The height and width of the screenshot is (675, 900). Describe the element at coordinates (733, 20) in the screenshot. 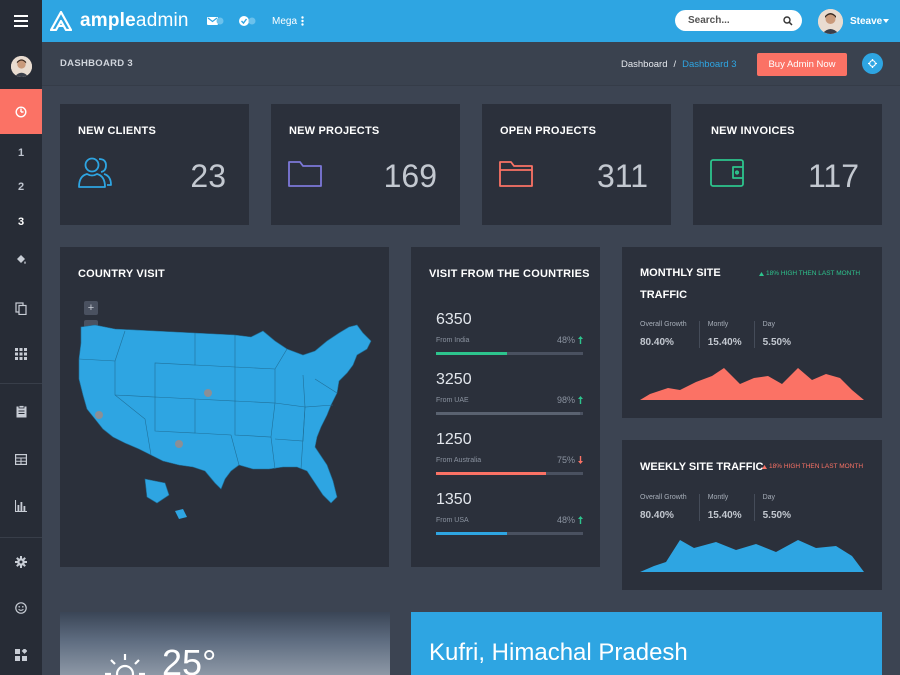

I see `search-input` at that location.